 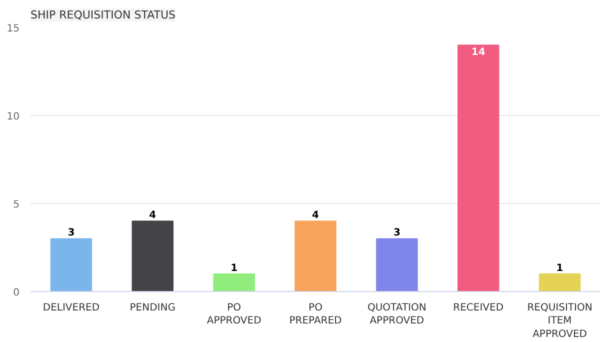 What do you see at coordinates (13, 29) in the screenshot?
I see `y-tick-label: 15` at bounding box center [13, 29].